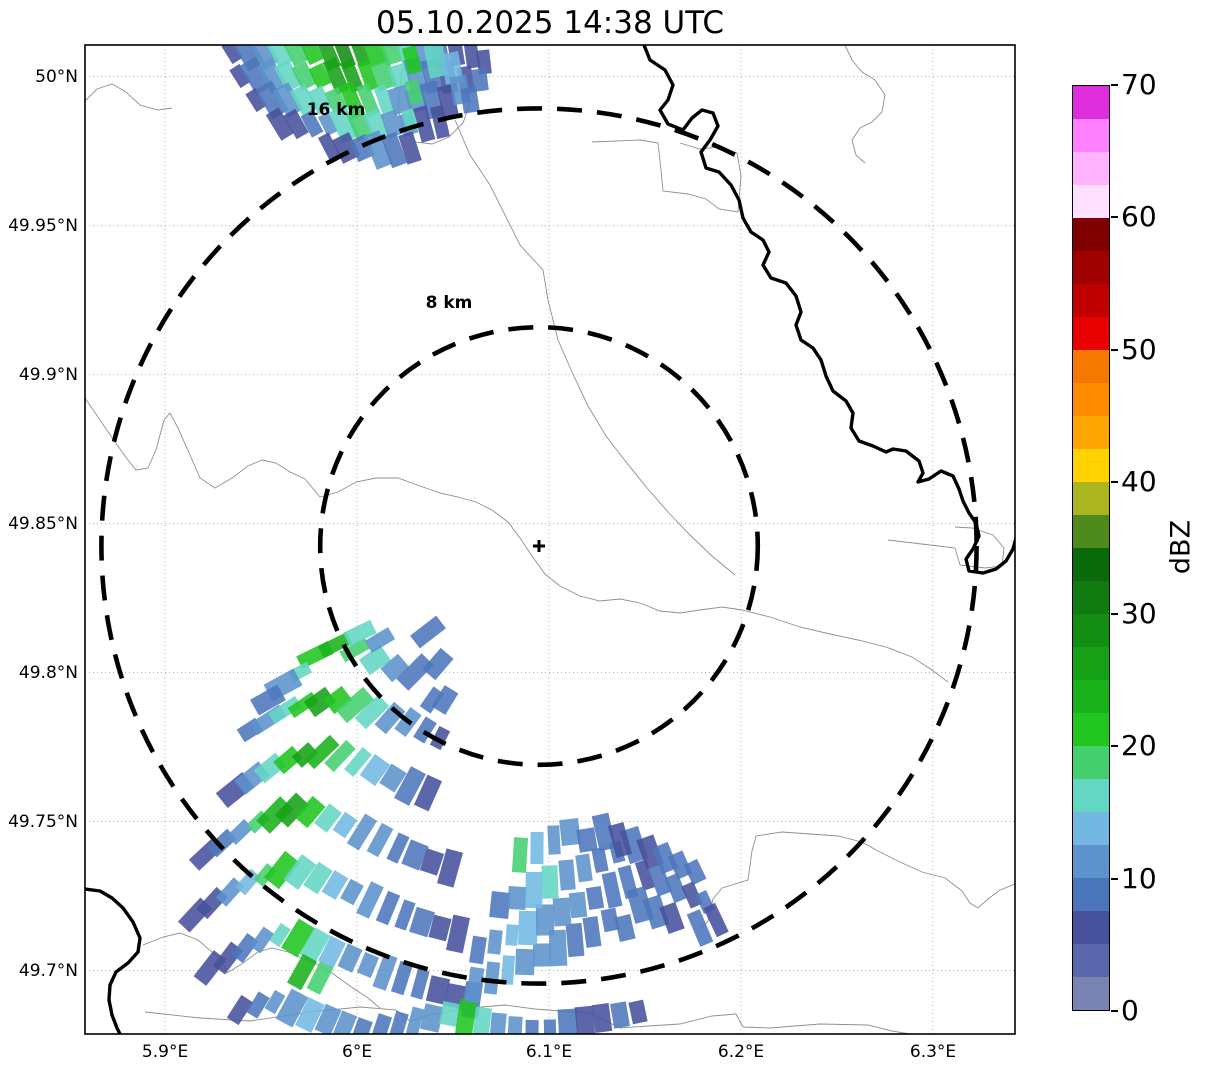 The height and width of the screenshot is (1069, 1207). Describe the element at coordinates (550, 23) in the screenshot. I see `figure-title: 05.10.2025 14:38 UTC` at that location.